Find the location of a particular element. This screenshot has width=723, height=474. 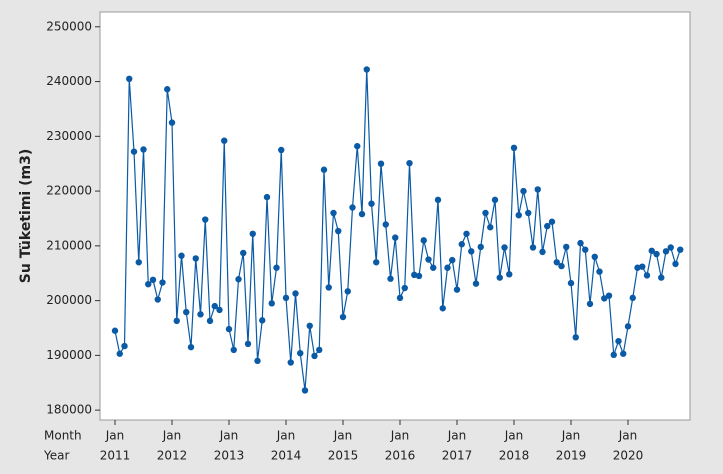

y-tick-label: 200000 is located at coordinates (69, 300).